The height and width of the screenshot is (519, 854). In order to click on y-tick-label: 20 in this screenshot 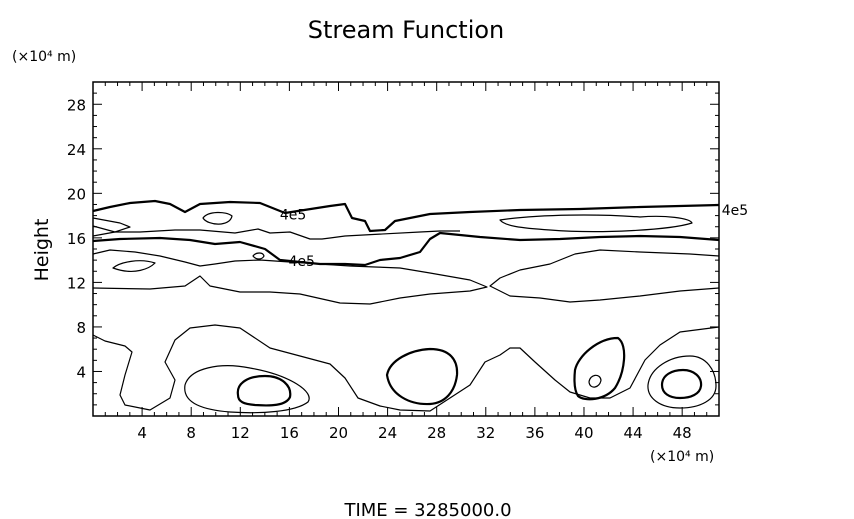, I will do `click(76, 194)`.